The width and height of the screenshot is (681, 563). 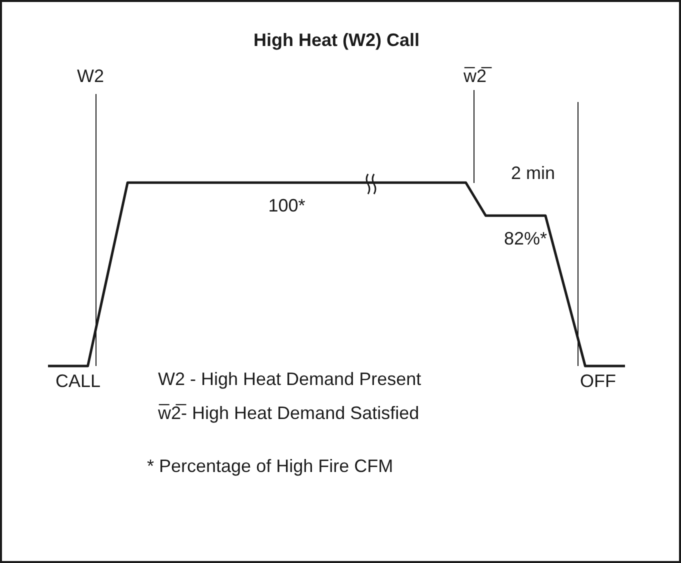 What do you see at coordinates (533, 172) in the screenshot?
I see `annotation: 2 min` at bounding box center [533, 172].